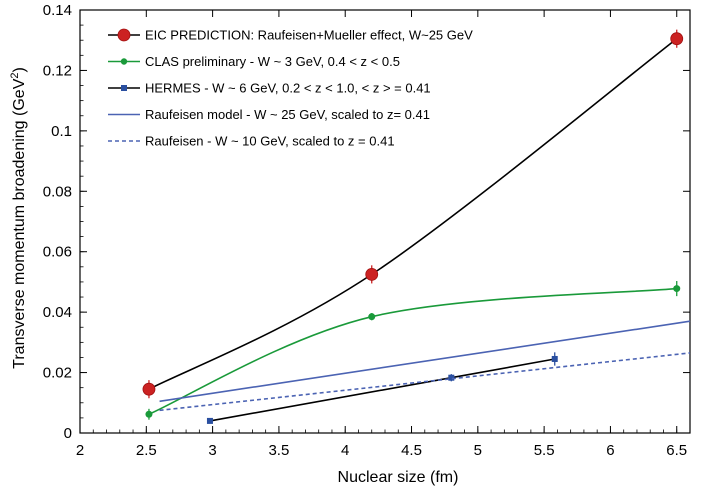 This screenshot has height=488, width=706. What do you see at coordinates (57, 252) in the screenshot?
I see `y-tick-label: 0.06` at bounding box center [57, 252].